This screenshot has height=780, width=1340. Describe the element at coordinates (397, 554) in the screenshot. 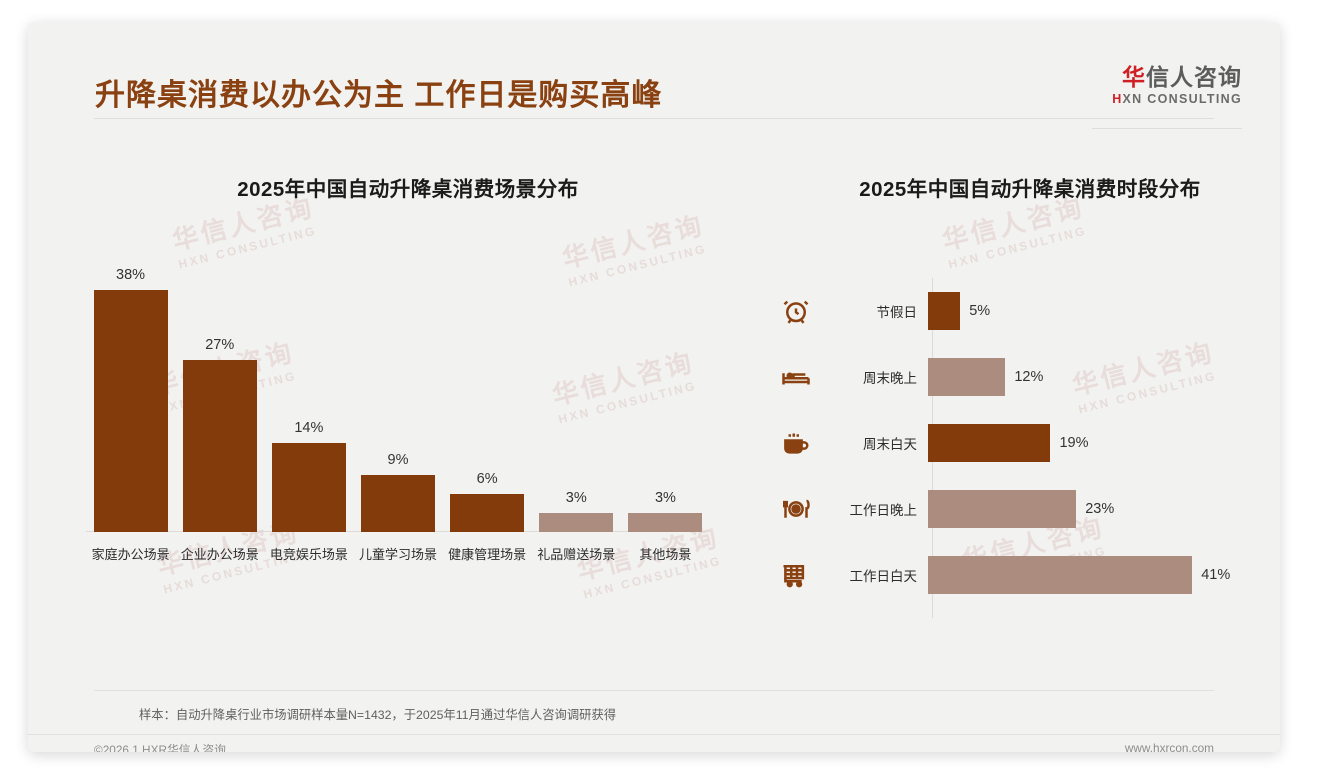

I see `category-label: 儿童学习场景` at that location.